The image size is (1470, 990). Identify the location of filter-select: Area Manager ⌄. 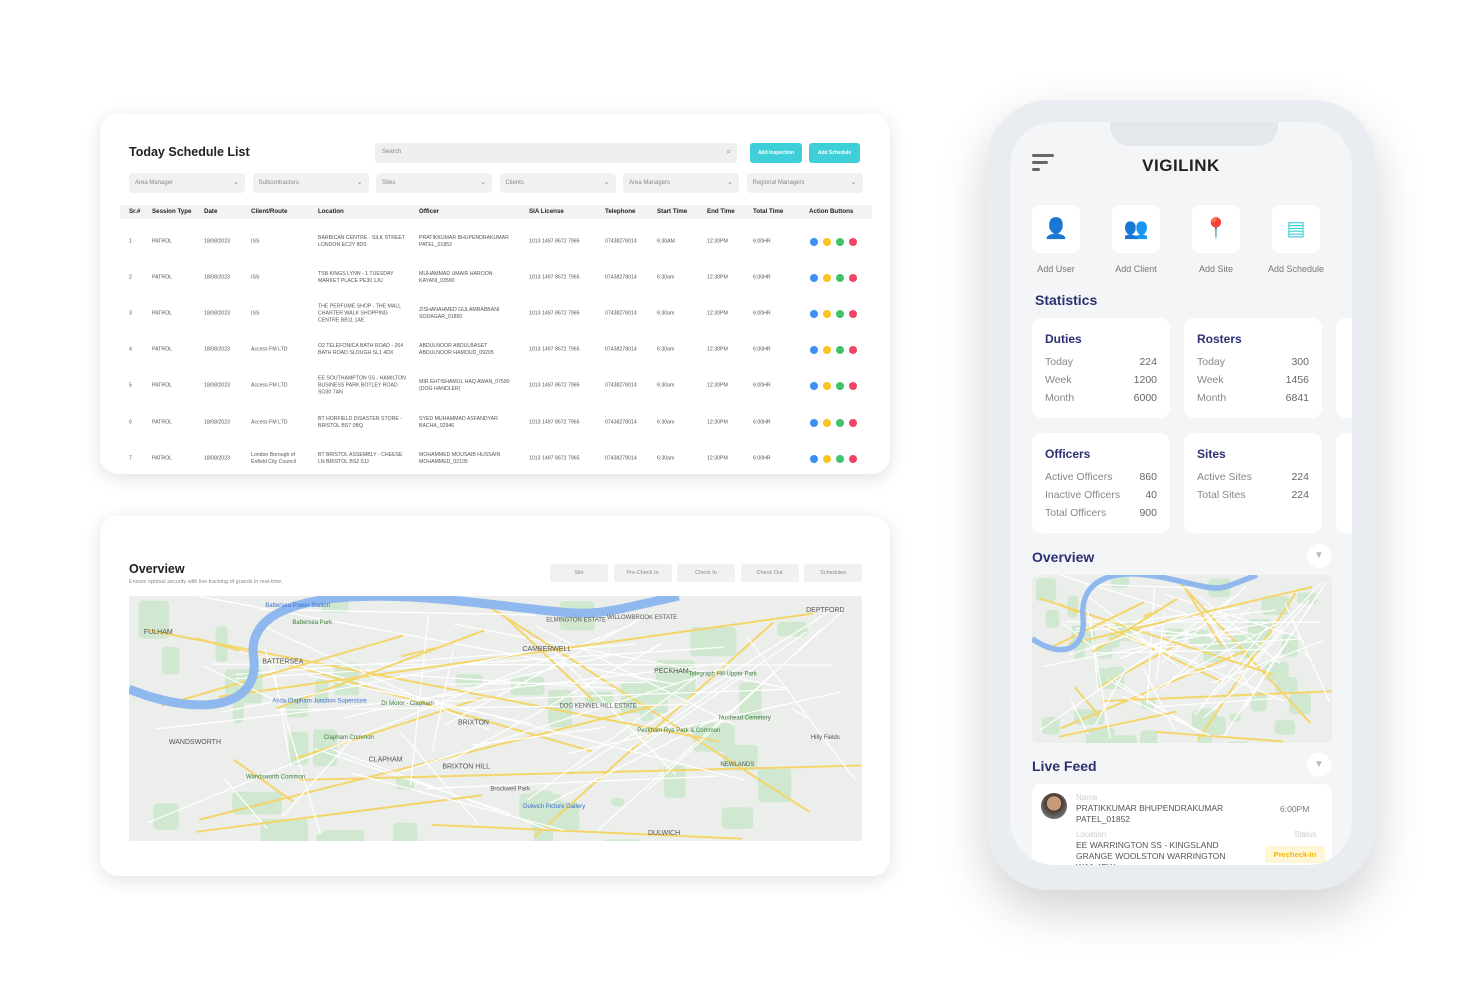
(187, 183).